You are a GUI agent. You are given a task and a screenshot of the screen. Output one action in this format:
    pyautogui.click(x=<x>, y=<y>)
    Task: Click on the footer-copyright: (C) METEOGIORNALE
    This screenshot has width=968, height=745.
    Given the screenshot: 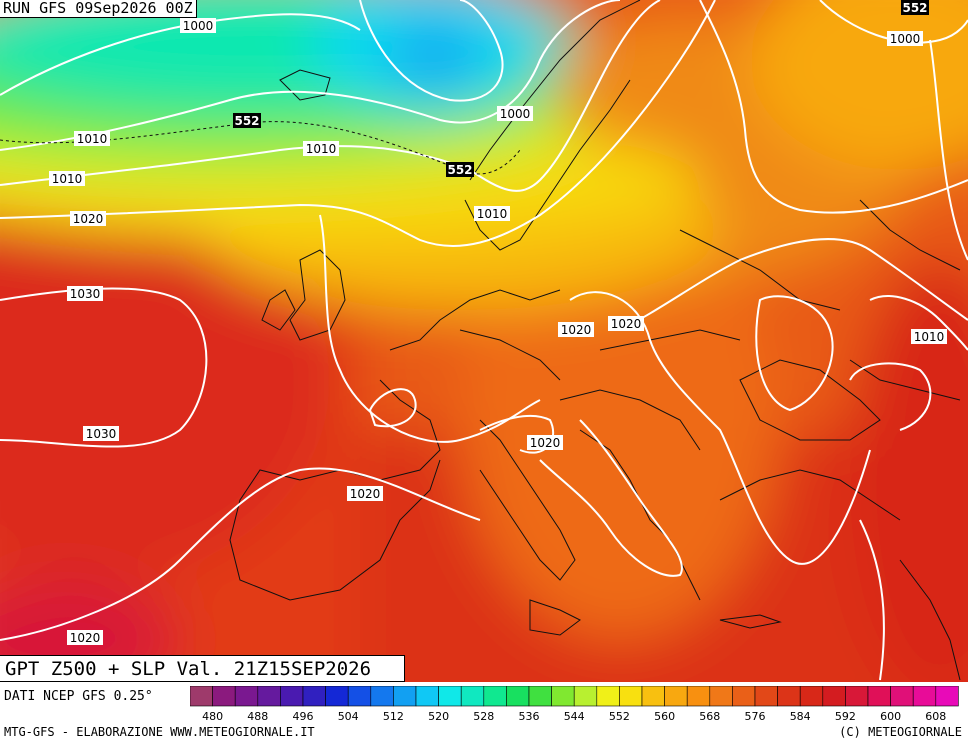 What is the action you would take?
    pyautogui.click(x=900, y=732)
    